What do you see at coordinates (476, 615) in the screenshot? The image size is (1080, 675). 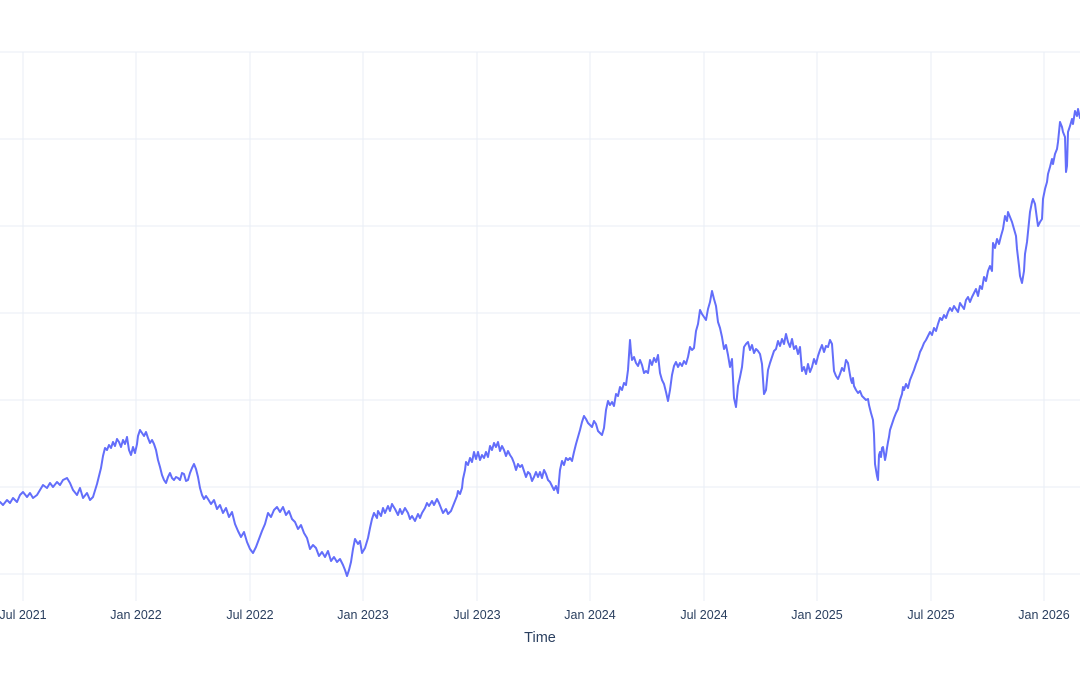 I see `x-tick-label: Jul 2023` at bounding box center [476, 615].